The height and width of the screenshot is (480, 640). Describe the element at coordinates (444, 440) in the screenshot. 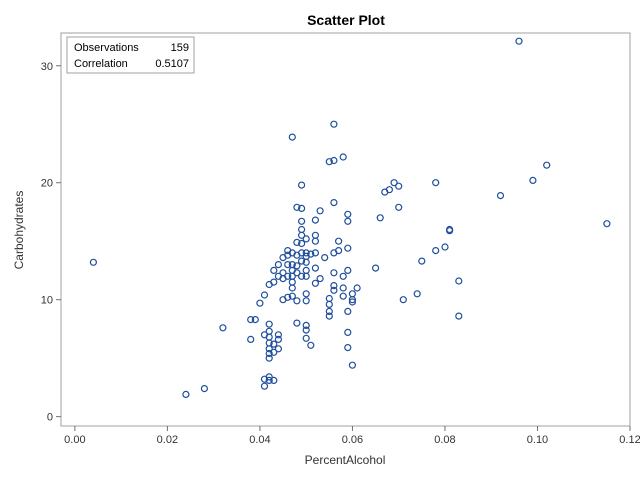

I see `x-tick-label: 0.08` at that location.